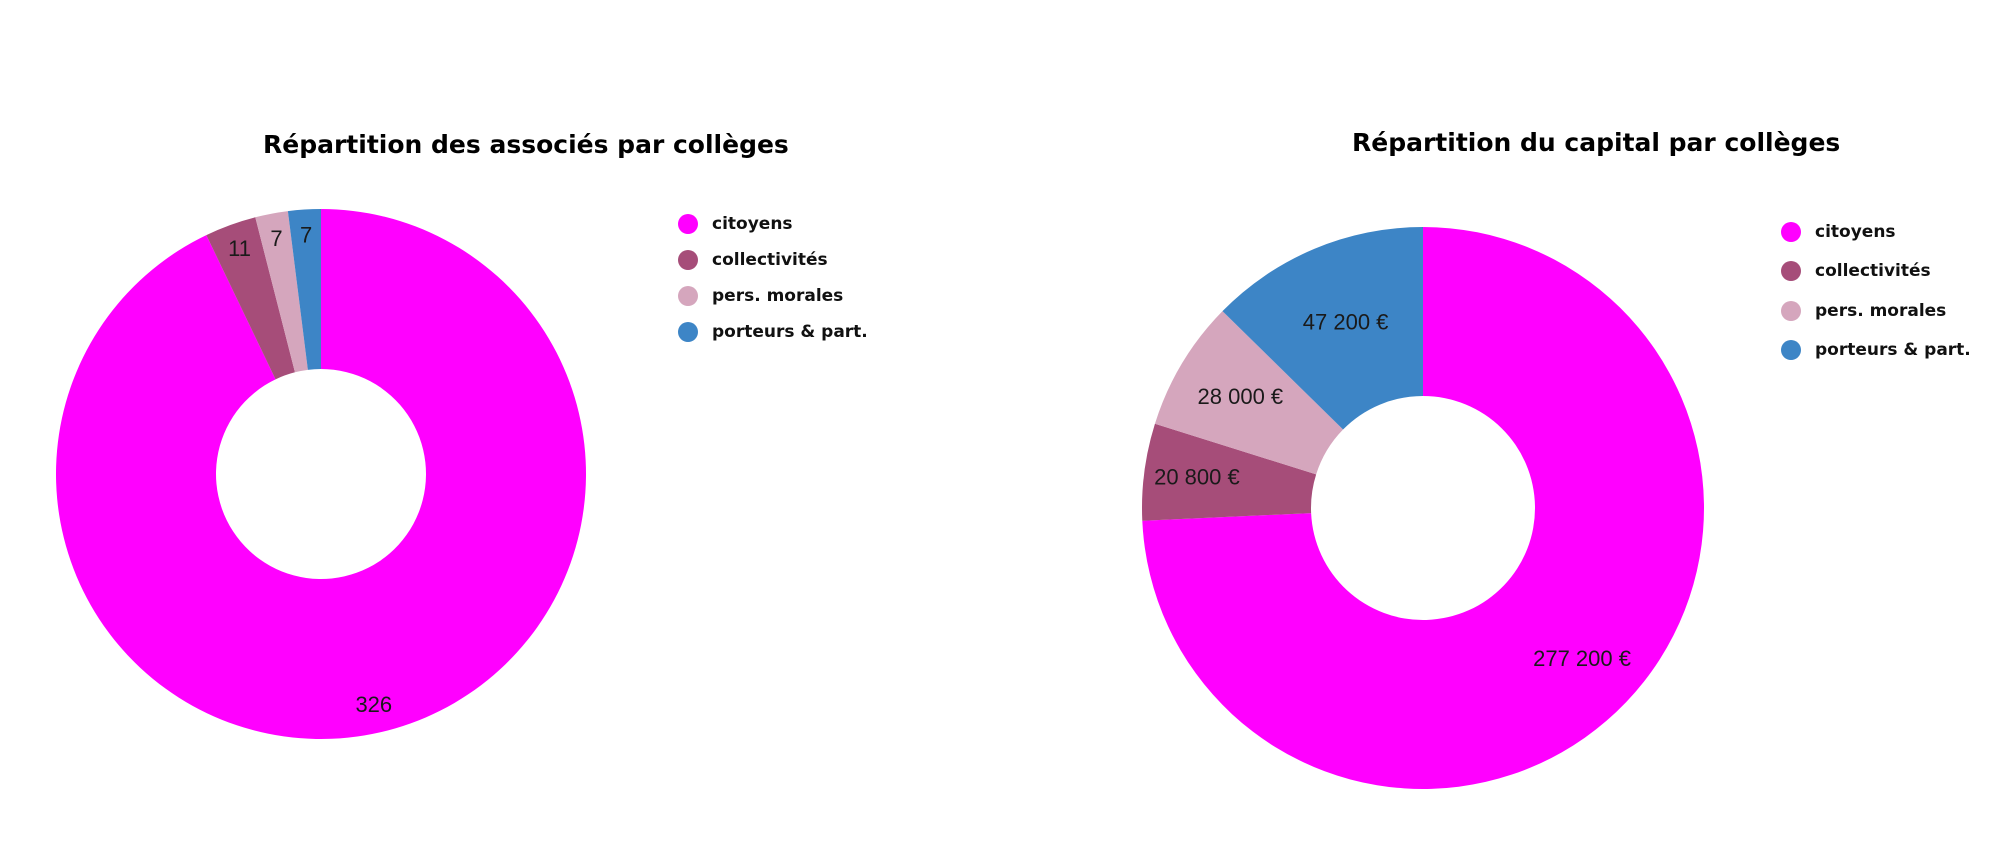  What do you see at coordinates (1346, 321) in the screenshot?
I see `slice-label-porteurs-part: 47 200 €` at bounding box center [1346, 321].